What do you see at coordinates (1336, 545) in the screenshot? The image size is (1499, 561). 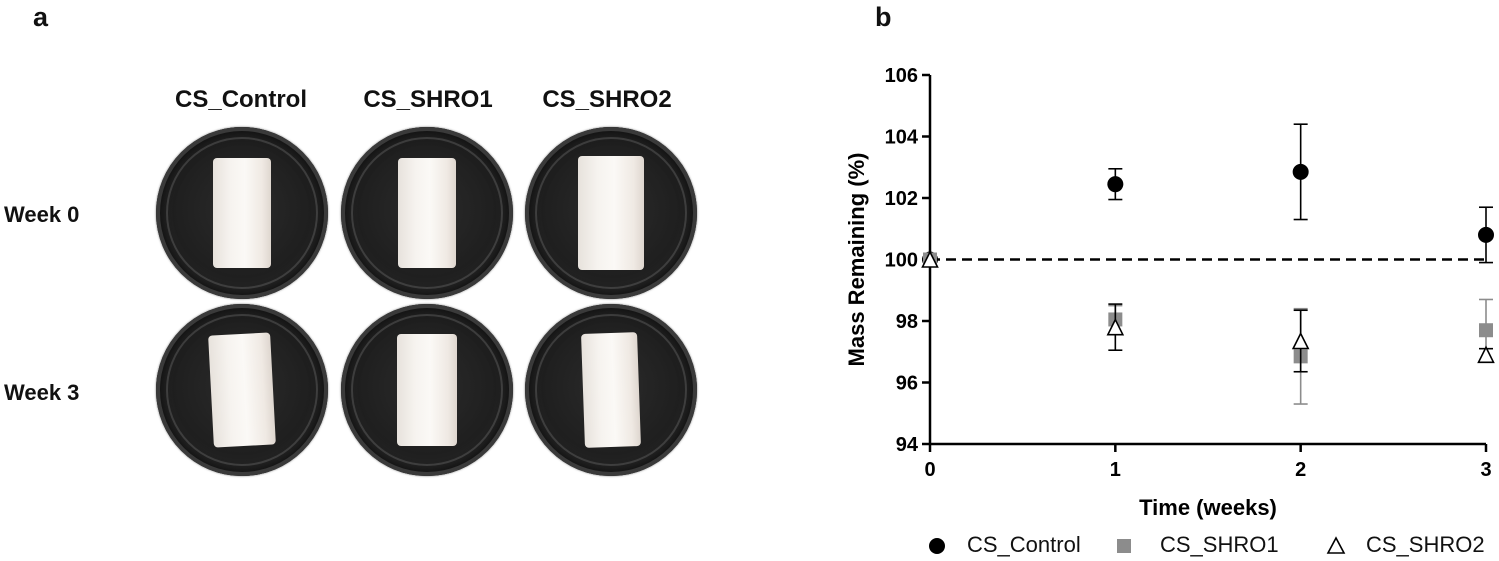 I see `legend-marker-cs-shro2` at bounding box center [1336, 545].